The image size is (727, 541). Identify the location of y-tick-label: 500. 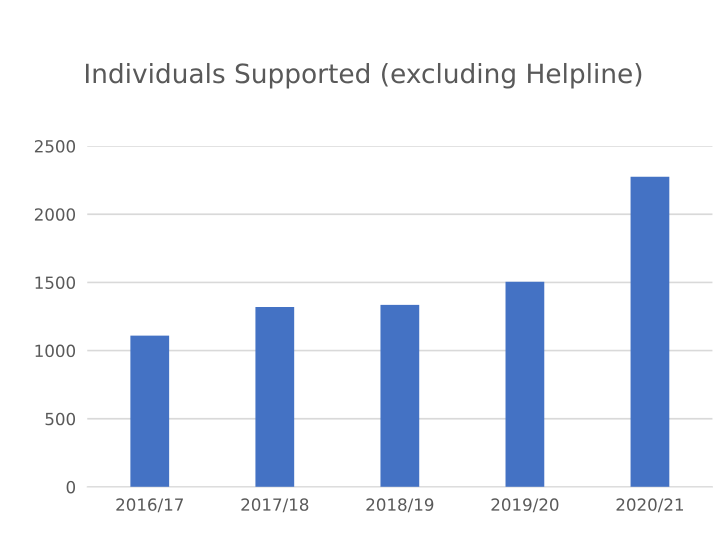
(61, 419).